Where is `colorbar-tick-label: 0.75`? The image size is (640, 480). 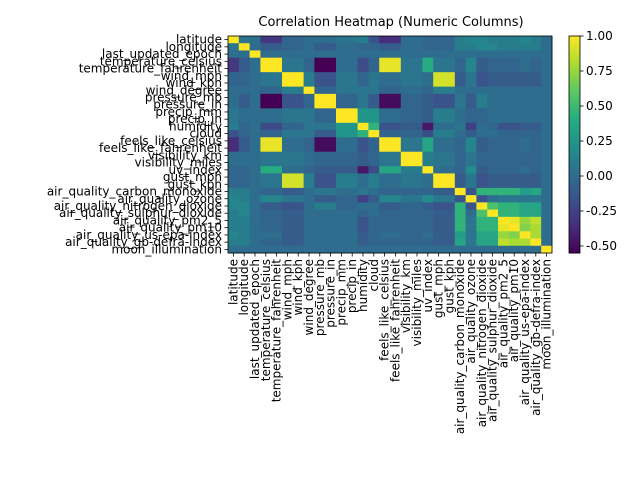 colorbar-tick-label: 0.75 is located at coordinates (599, 71).